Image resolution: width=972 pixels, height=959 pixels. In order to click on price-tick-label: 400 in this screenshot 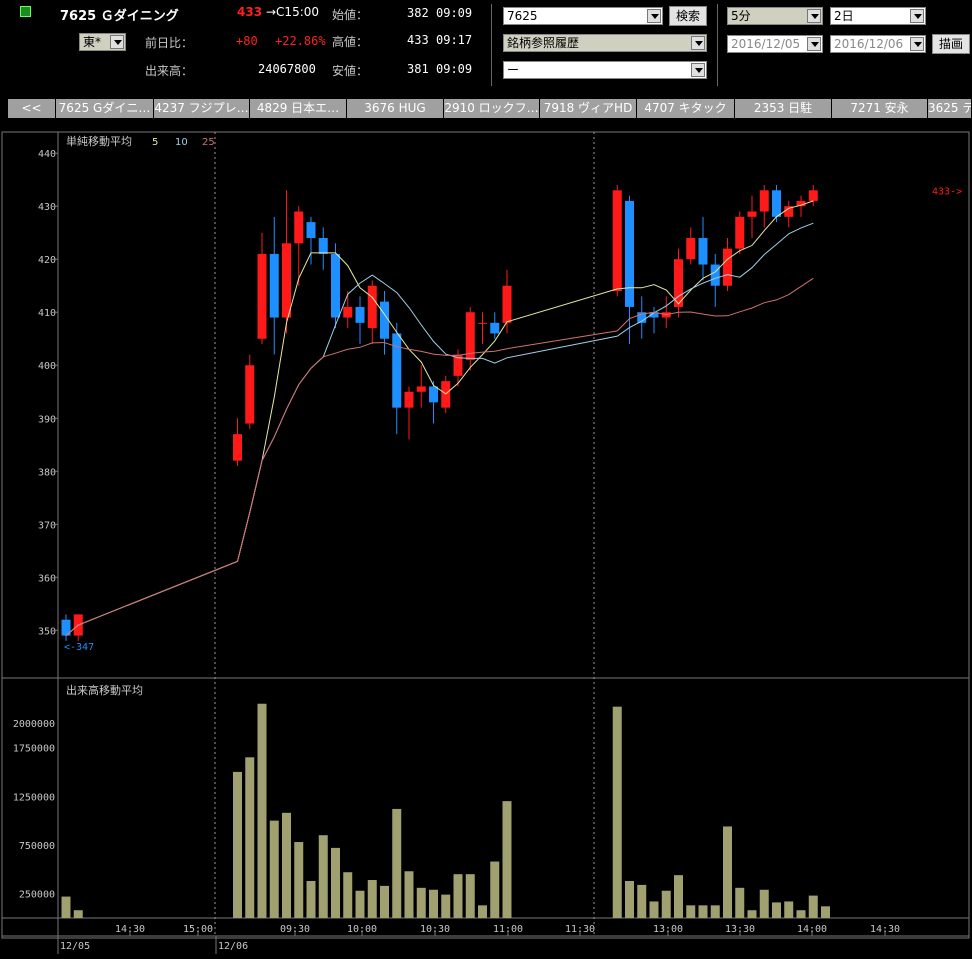, I will do `click(47, 366)`.